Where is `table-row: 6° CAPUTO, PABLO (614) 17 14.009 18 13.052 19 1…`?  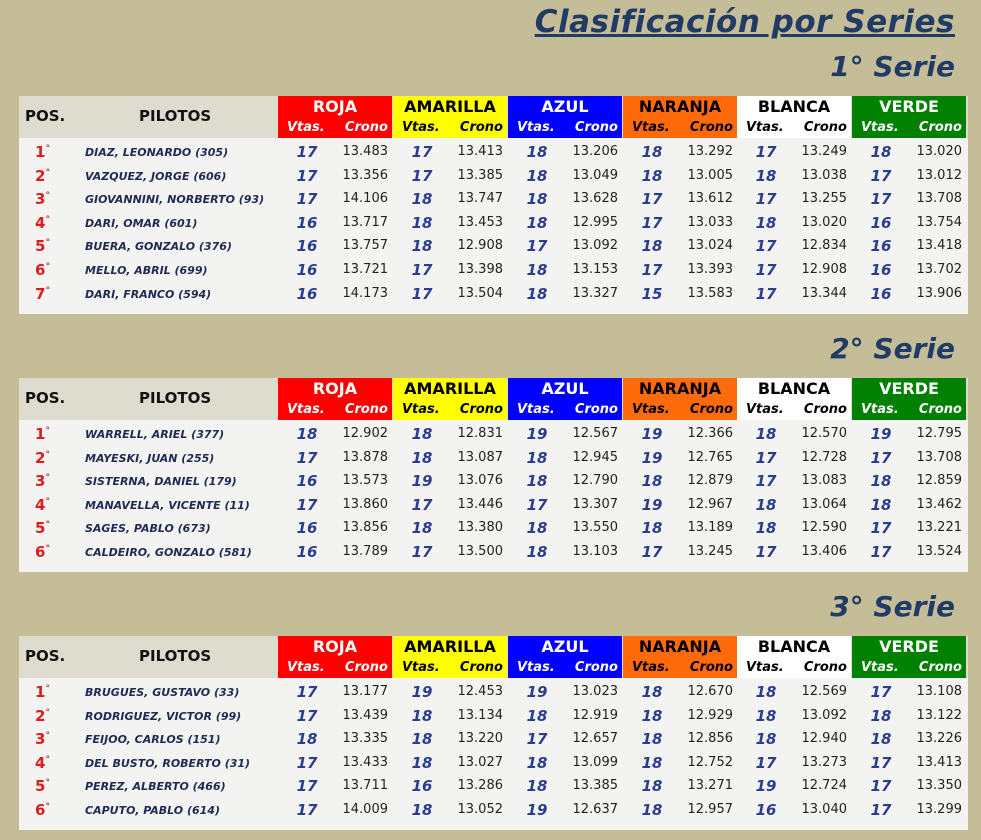
table-row: 6° CAPUTO, PABLO (614) 17 14.009 18 13.052 19 1… is located at coordinates (493, 810).